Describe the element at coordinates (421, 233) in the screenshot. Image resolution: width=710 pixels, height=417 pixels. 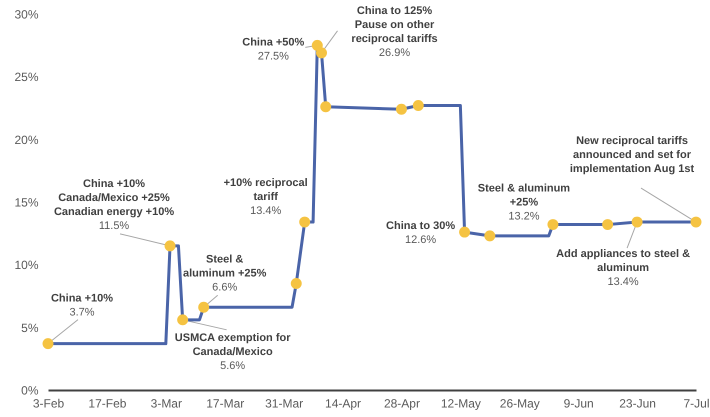
I see `annotation: China to 30% 12.6%` at that location.